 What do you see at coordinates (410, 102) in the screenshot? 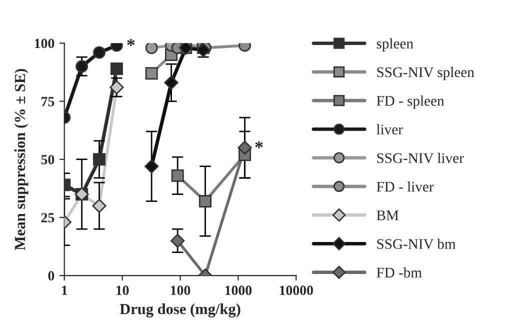
I see `legend-label: FD - spleen` at bounding box center [410, 102].